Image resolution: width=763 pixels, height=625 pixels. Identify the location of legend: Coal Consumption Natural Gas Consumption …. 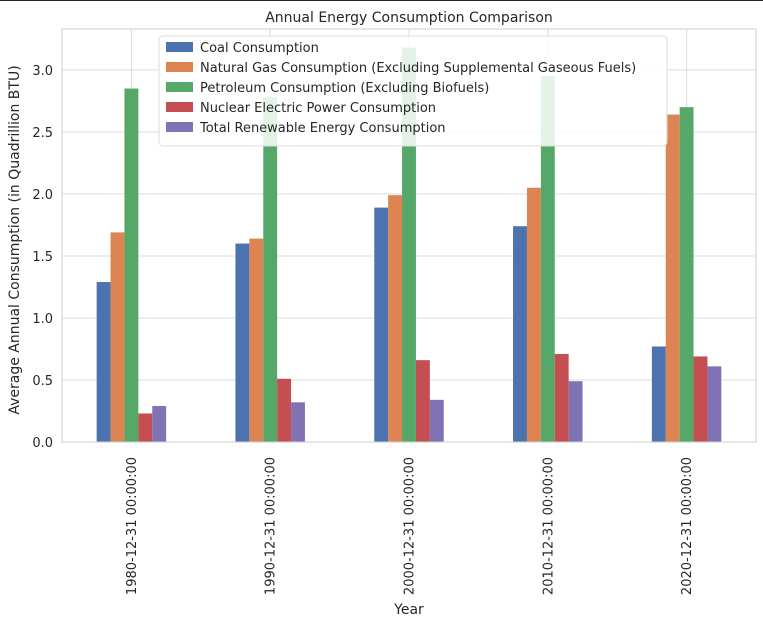
(413, 91).